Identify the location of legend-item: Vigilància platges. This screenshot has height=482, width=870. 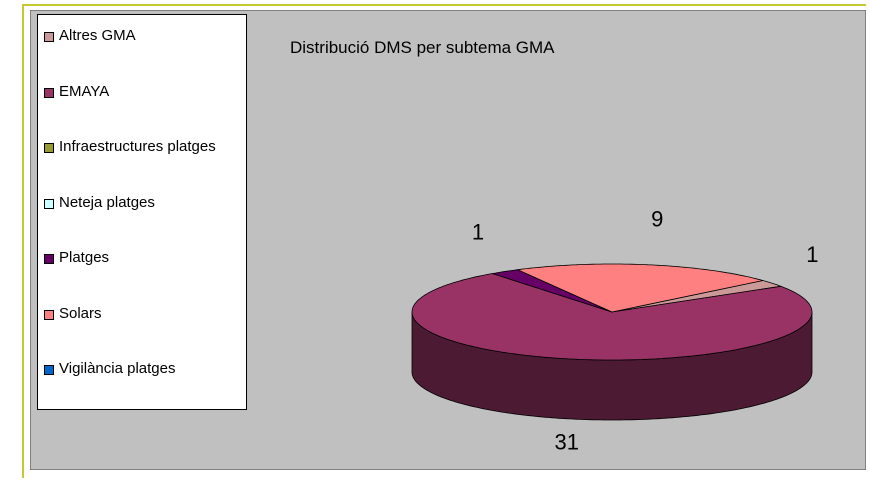
(141, 369).